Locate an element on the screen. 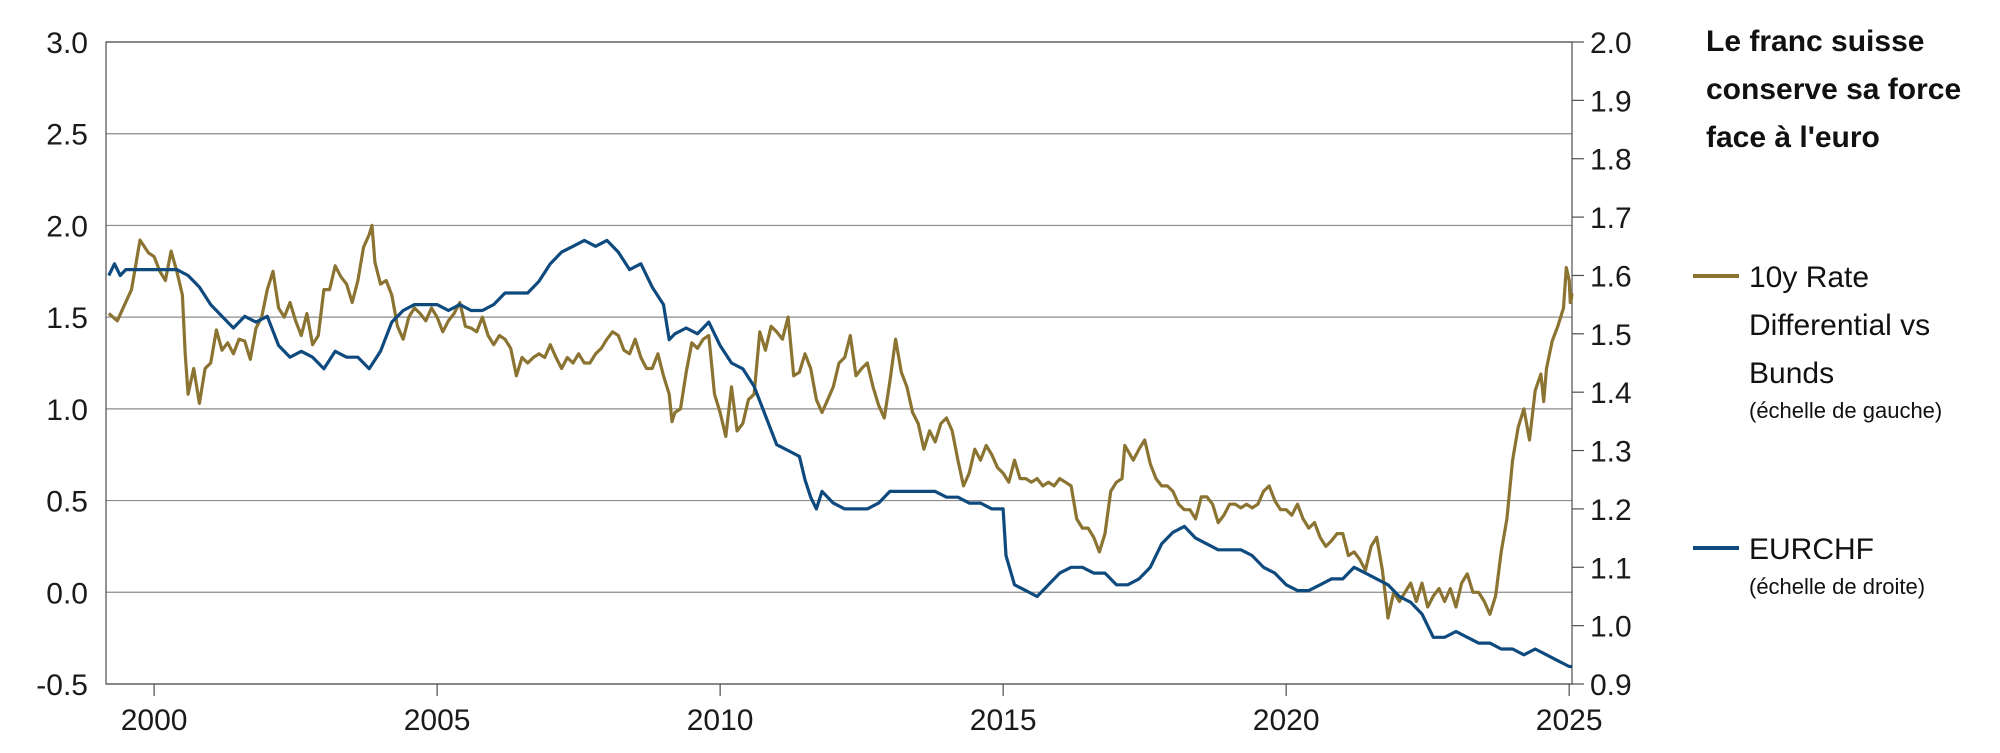  right-tick-label: 1.0 is located at coordinates (1611, 627).